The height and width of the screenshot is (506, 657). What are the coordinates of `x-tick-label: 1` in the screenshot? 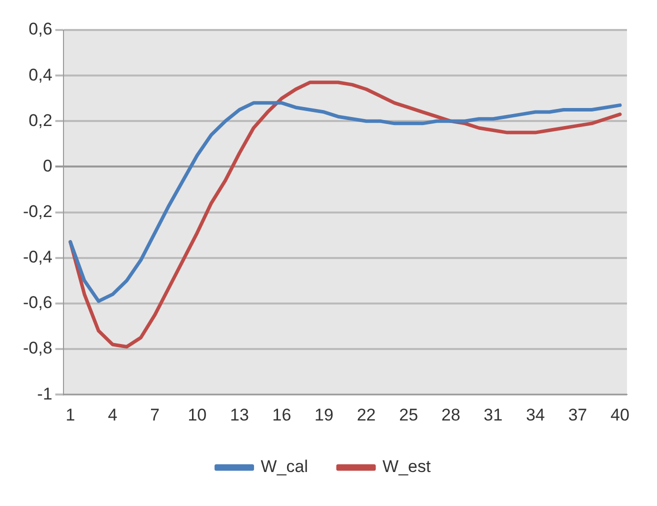 It's located at (71, 414).